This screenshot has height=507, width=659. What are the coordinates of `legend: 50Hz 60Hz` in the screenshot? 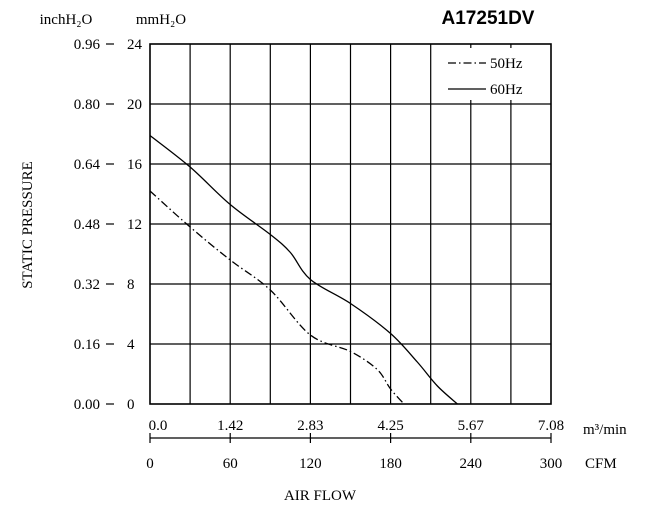 It's located at (491, 74).